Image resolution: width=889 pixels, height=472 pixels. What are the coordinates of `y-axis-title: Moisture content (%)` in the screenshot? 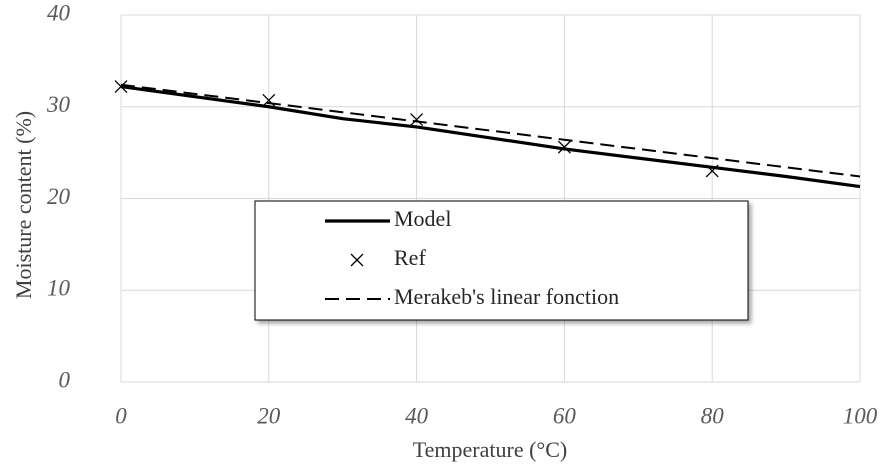 It's located at (23, 205).